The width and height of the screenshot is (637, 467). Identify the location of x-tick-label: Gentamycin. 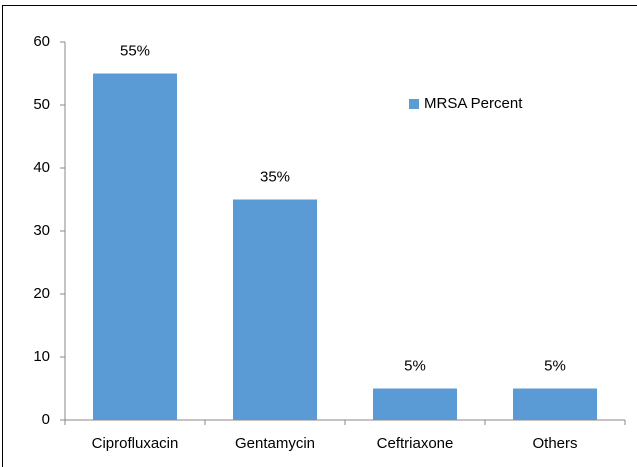
(275, 443).